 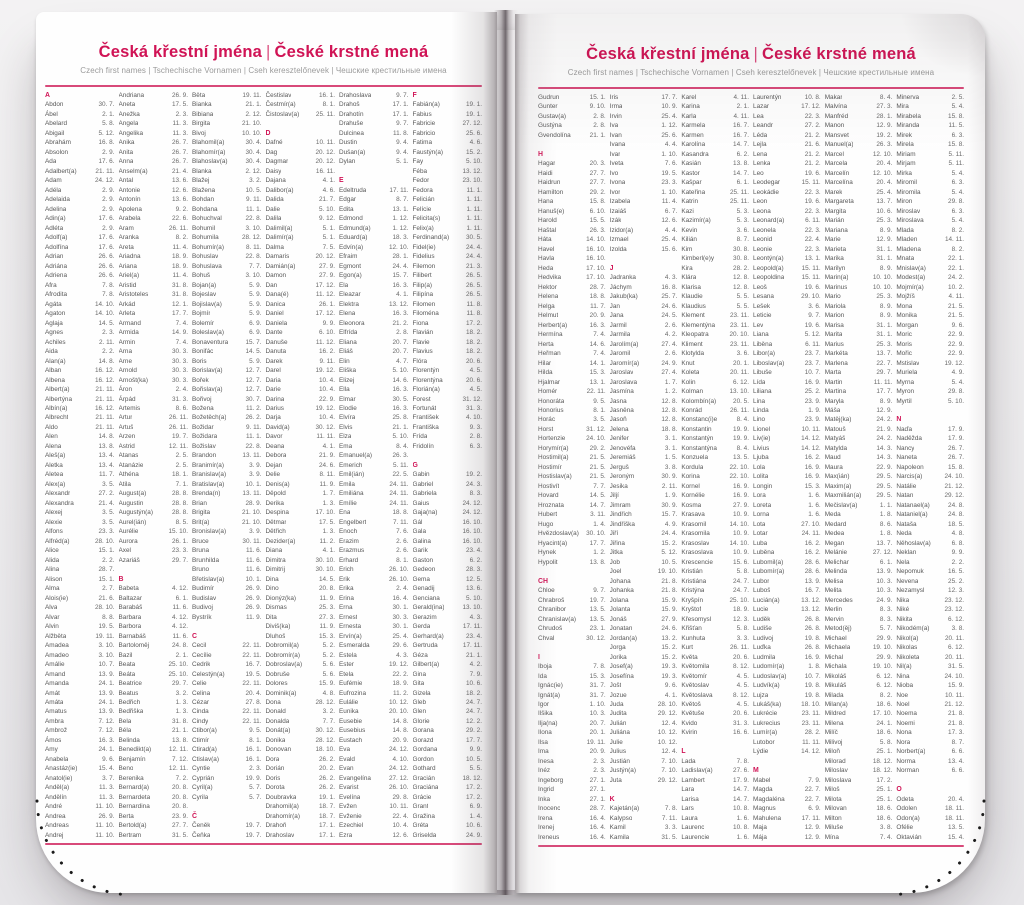 I want to click on name-day-date: 21. 4., so click(x=180, y=171).